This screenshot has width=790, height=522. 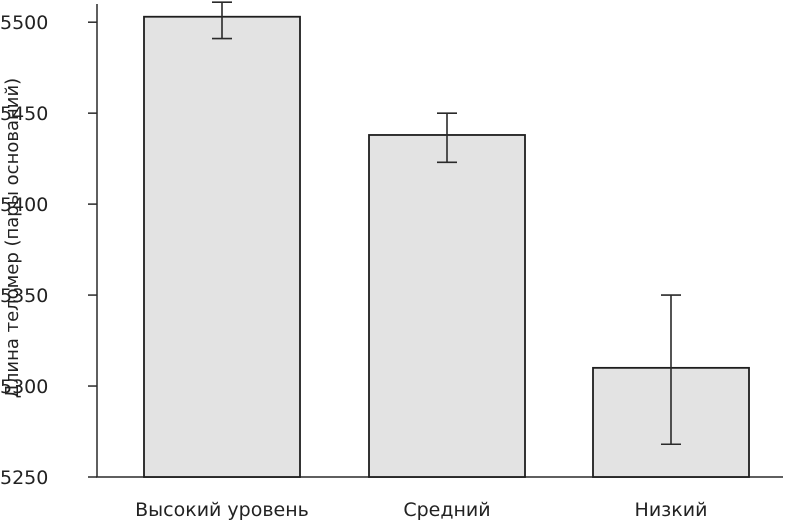 I want to click on y-axis-title: Длина теломер (пары оснований), so click(x=12, y=238).